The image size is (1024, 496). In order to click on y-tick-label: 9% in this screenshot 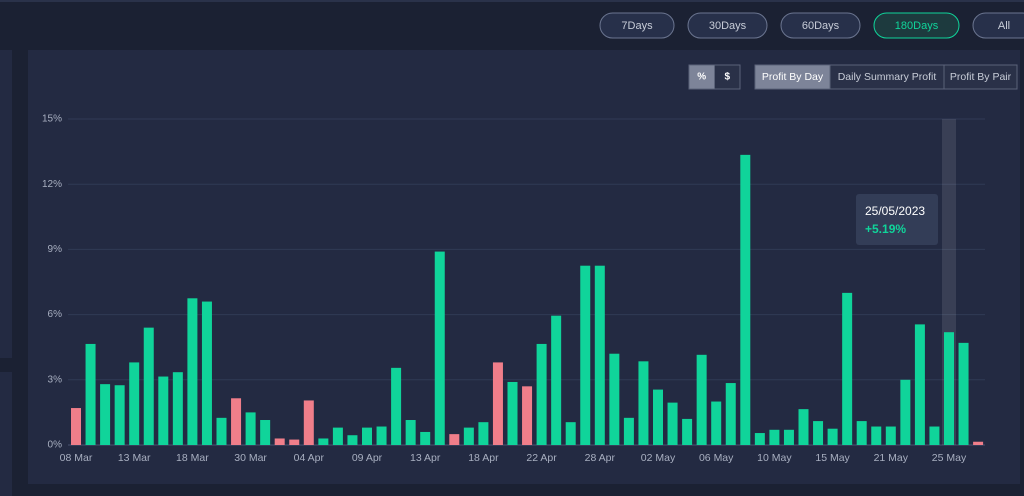, I will do `click(55, 249)`.